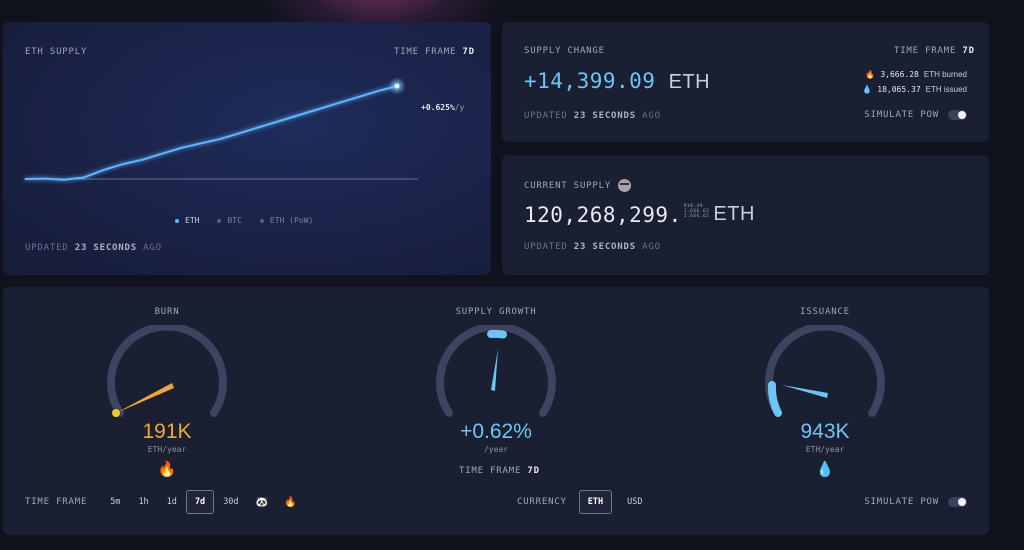 The width and height of the screenshot is (1024, 550). What do you see at coordinates (177, 220) in the screenshot?
I see `legend-dot-eth` at bounding box center [177, 220].